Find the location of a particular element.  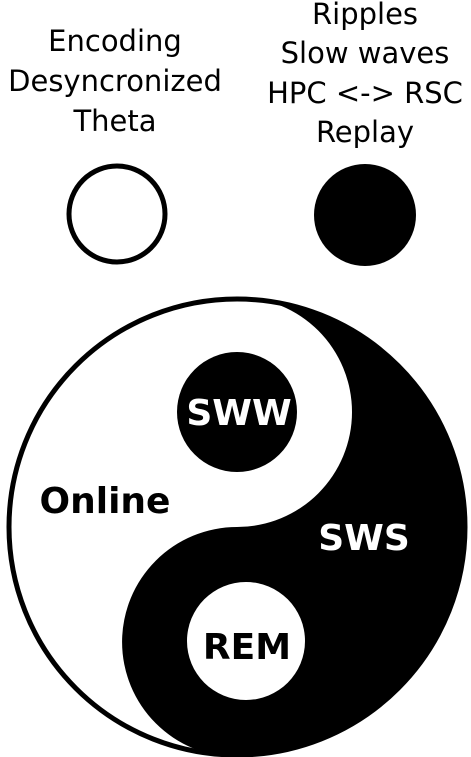

sws-label: SWS is located at coordinates (364, 538).